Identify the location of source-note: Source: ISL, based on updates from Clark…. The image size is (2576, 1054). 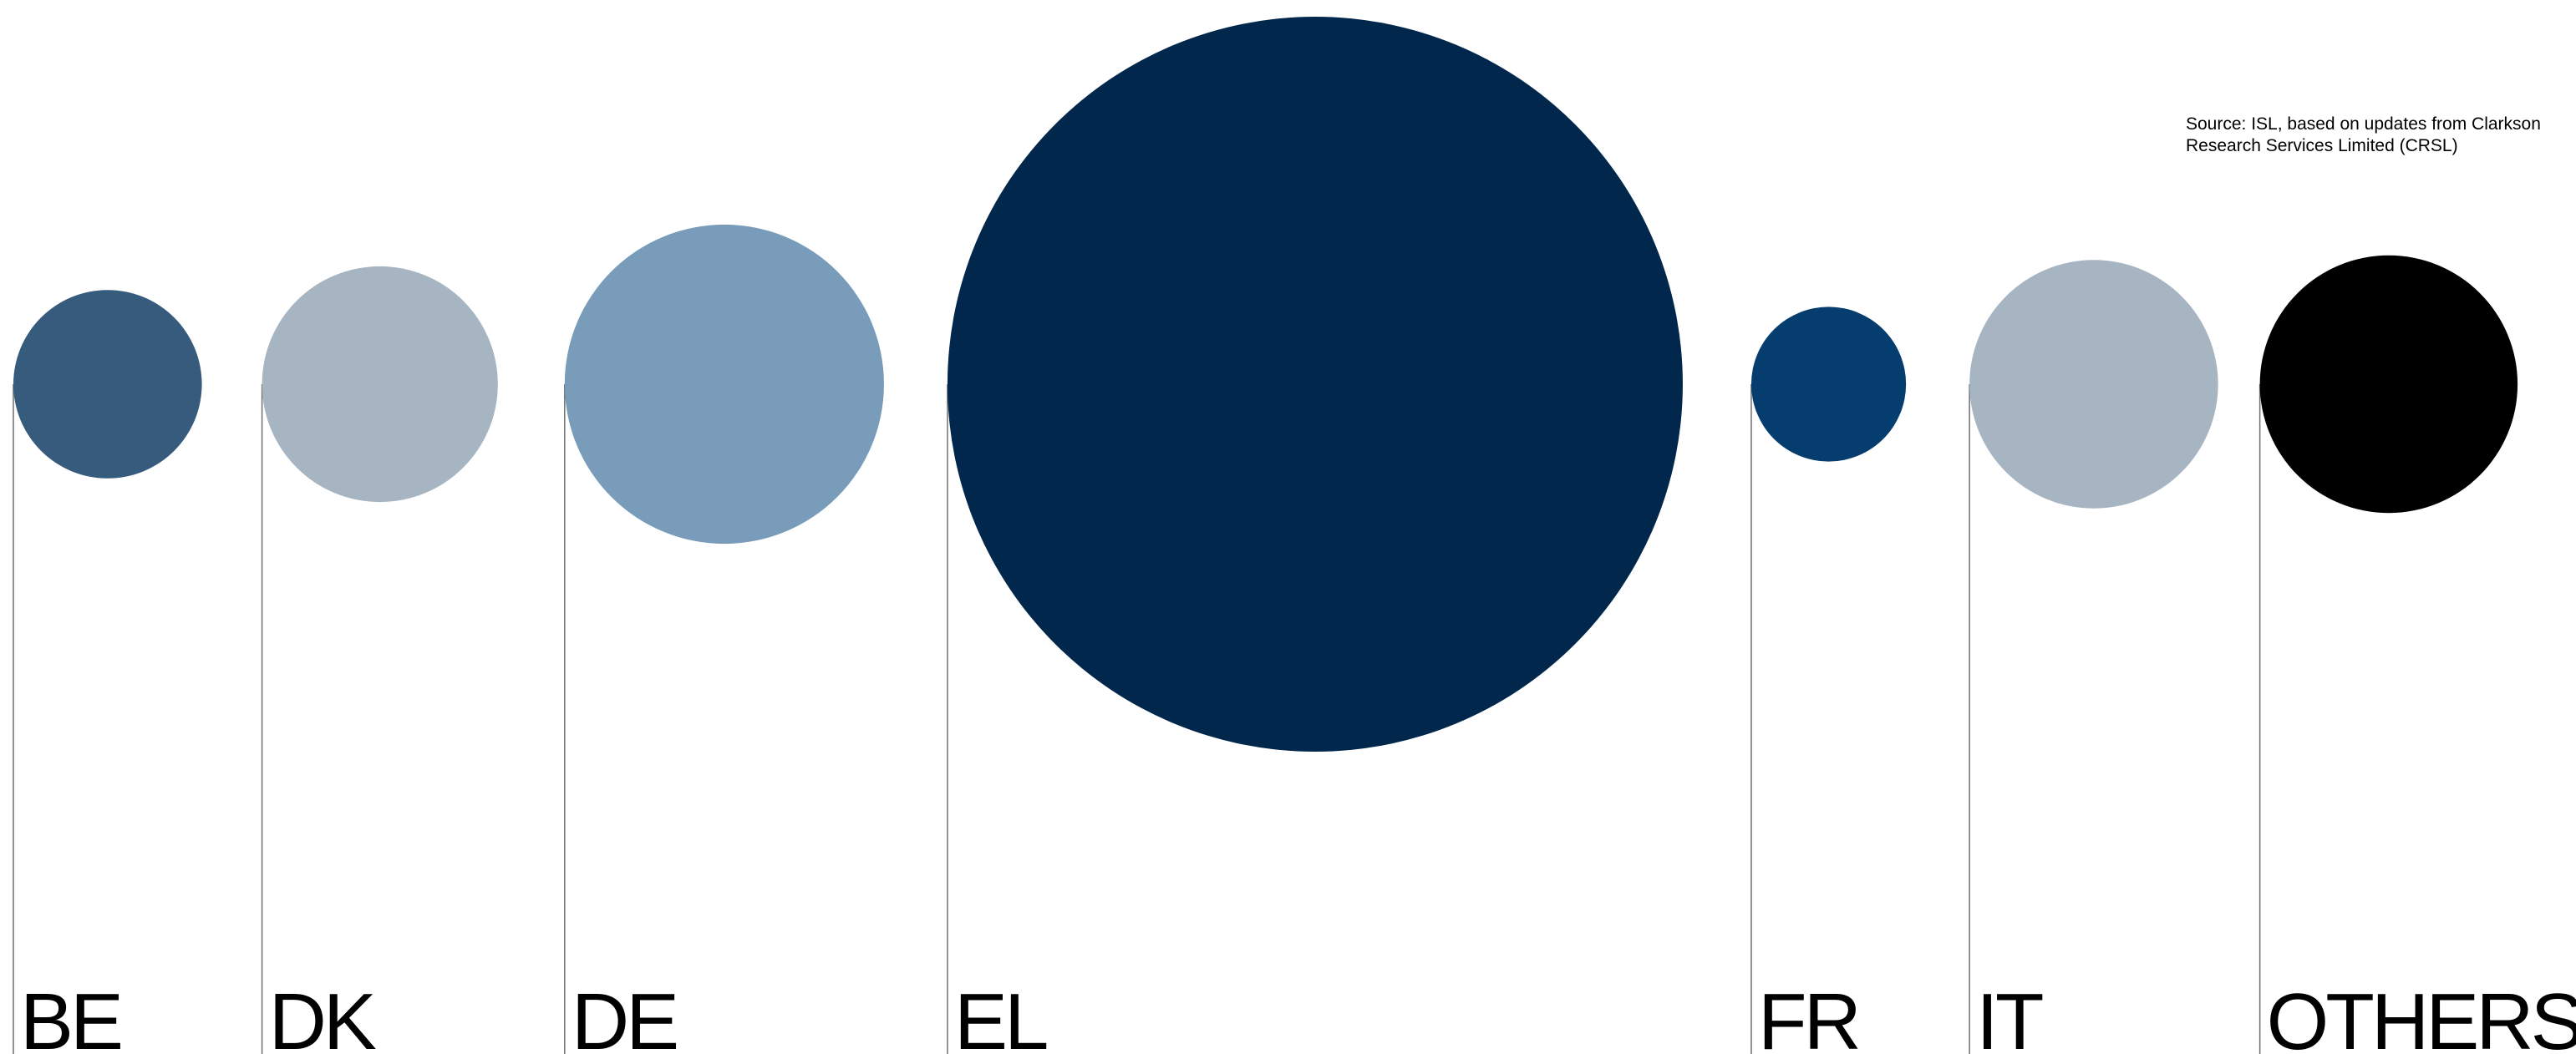
(2363, 134).